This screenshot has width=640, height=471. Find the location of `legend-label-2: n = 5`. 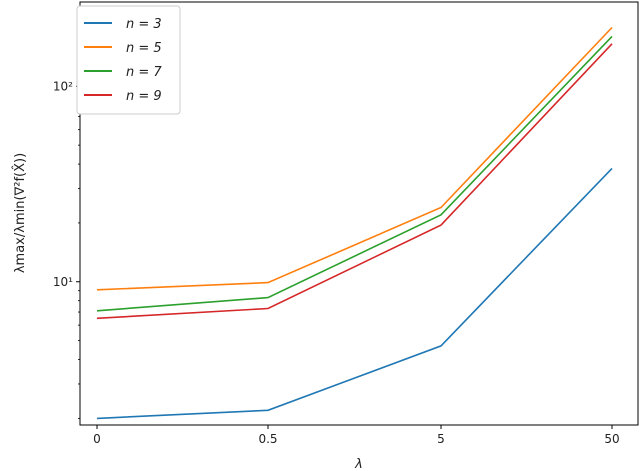

legend-label-2: n = 5 is located at coordinates (144, 48).